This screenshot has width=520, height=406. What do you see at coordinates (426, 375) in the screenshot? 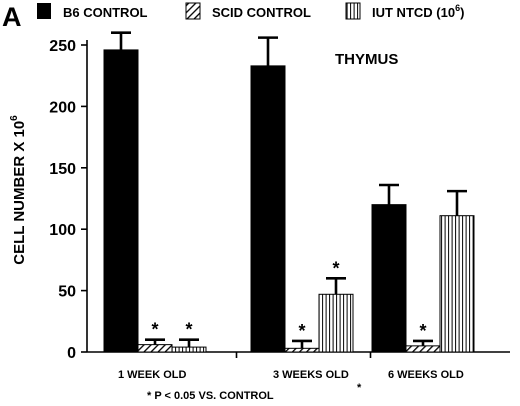
I see `category-label: 6 WEEKS OLD` at bounding box center [426, 375].